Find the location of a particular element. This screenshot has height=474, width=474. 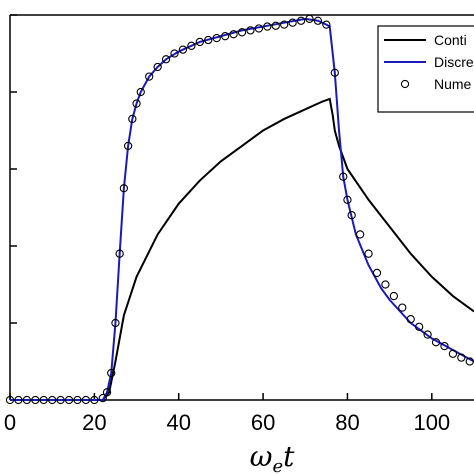

x-axis-label-t: t is located at coordinates (289, 456).